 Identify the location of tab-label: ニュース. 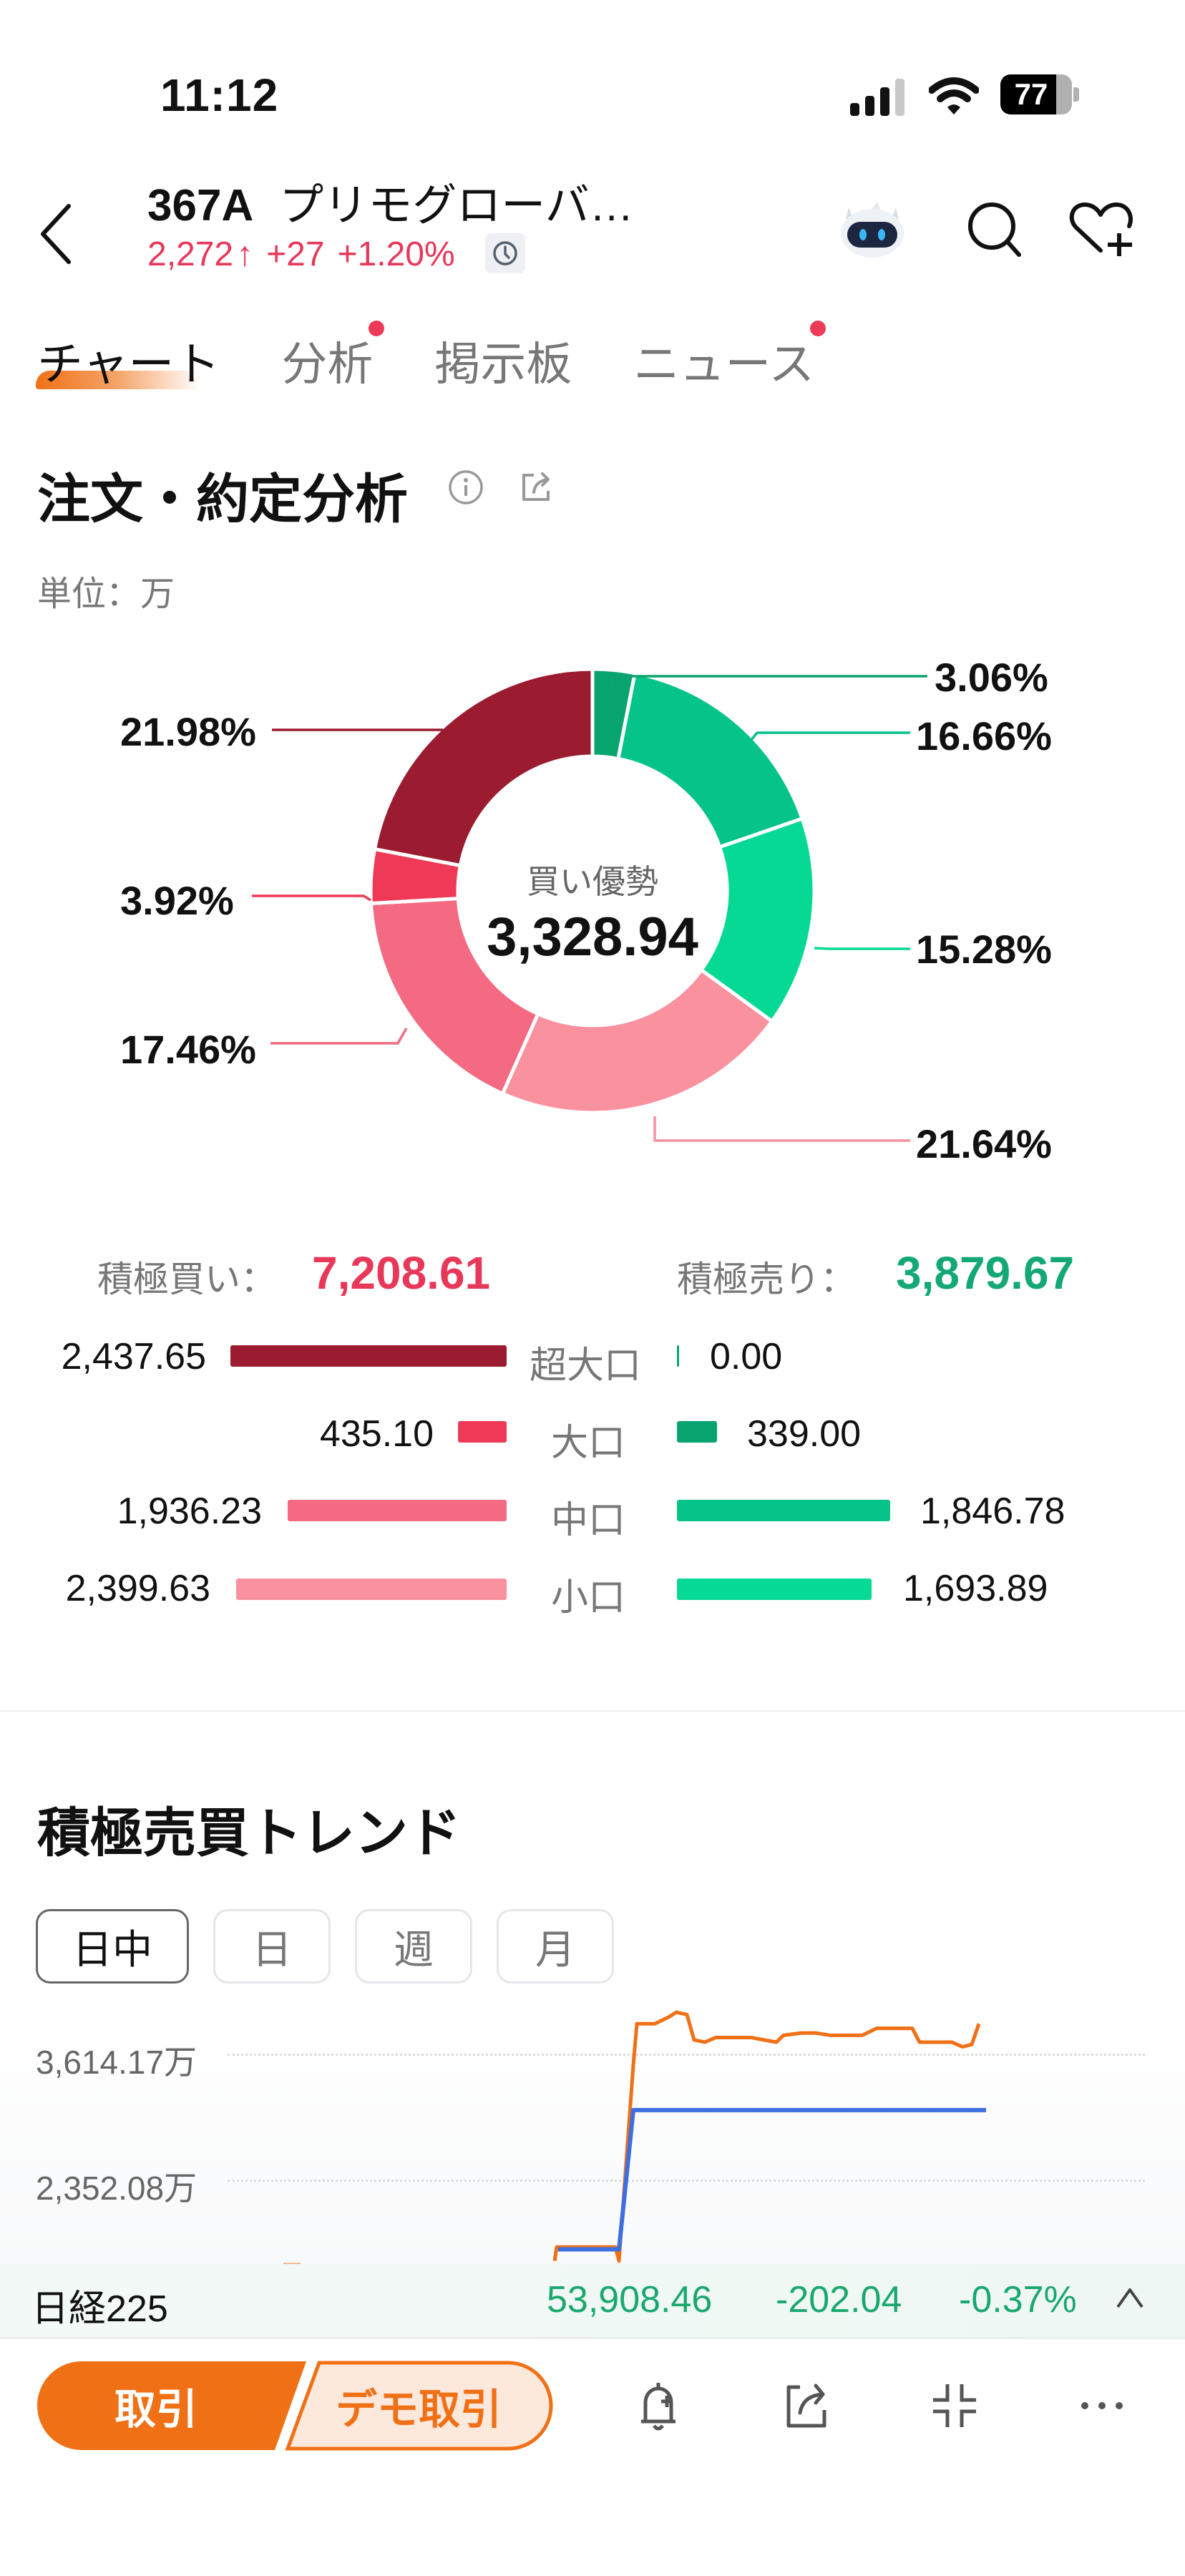
(724, 364).